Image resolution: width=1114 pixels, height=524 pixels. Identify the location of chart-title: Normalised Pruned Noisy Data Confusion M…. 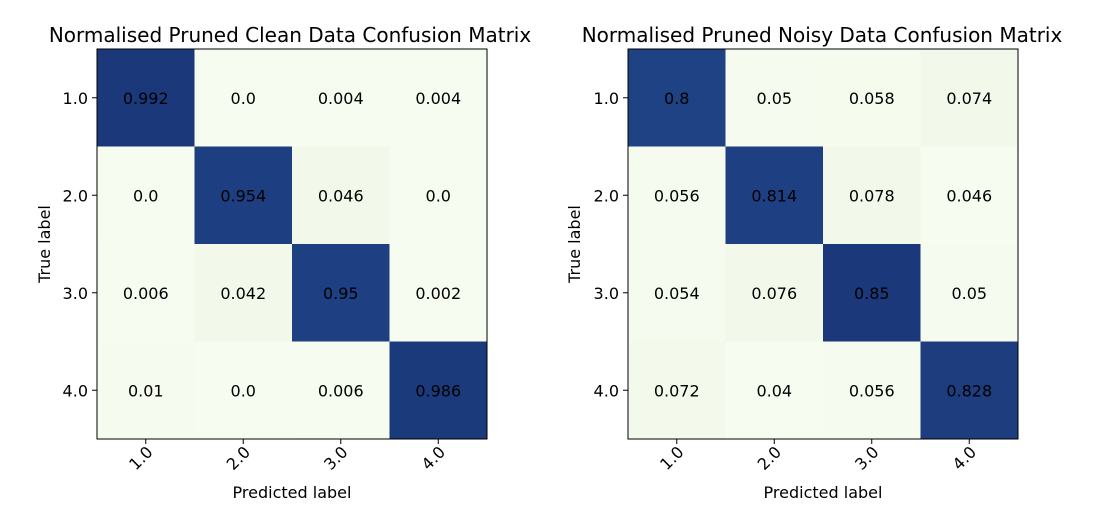
(822, 35).